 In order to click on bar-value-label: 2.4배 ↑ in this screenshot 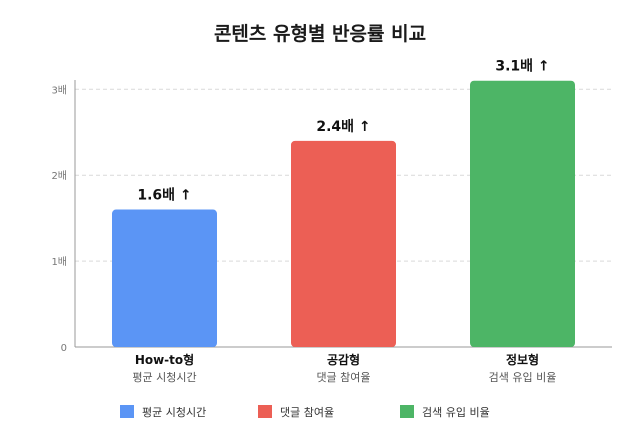, I will do `click(343, 127)`.